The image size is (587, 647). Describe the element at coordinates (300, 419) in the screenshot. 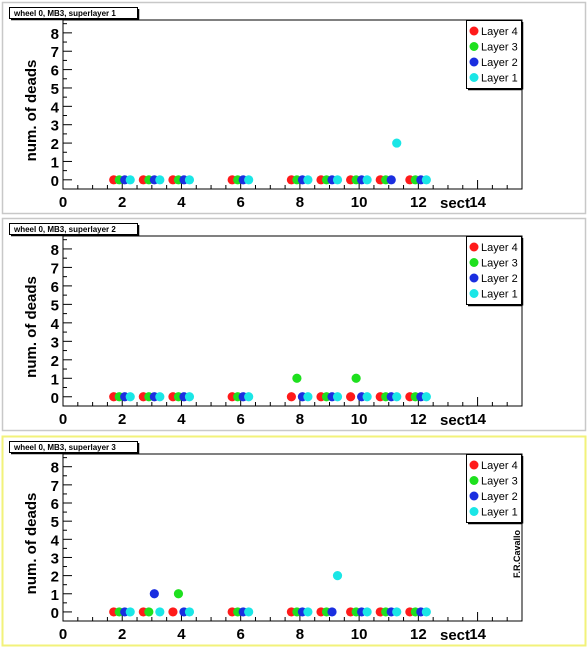

I see `x-tick-label: 8` at that location.